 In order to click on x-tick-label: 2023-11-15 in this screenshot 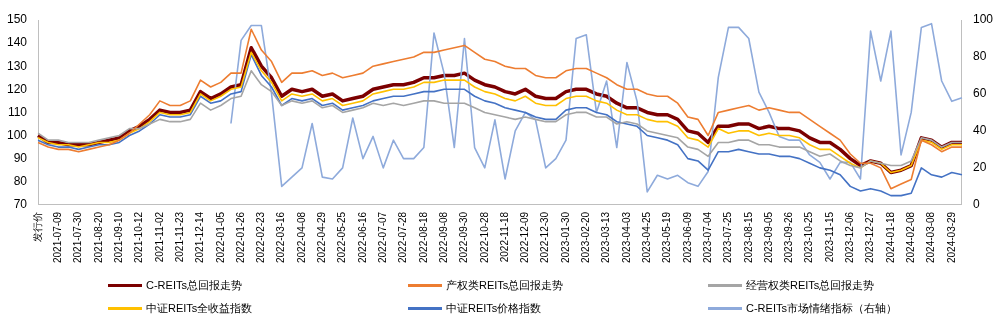, I will do `click(829, 237)`.